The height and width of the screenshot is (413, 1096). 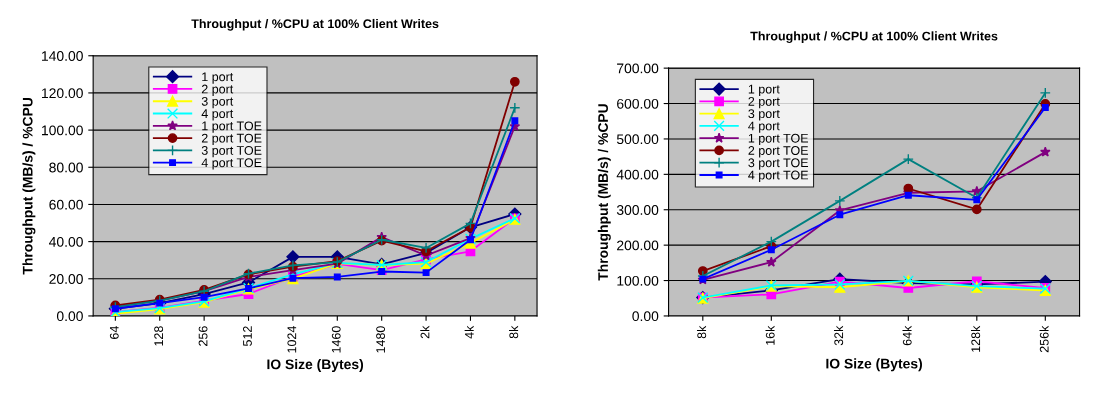 I want to click on y-tick-label: 300.00, so click(x=637, y=210).